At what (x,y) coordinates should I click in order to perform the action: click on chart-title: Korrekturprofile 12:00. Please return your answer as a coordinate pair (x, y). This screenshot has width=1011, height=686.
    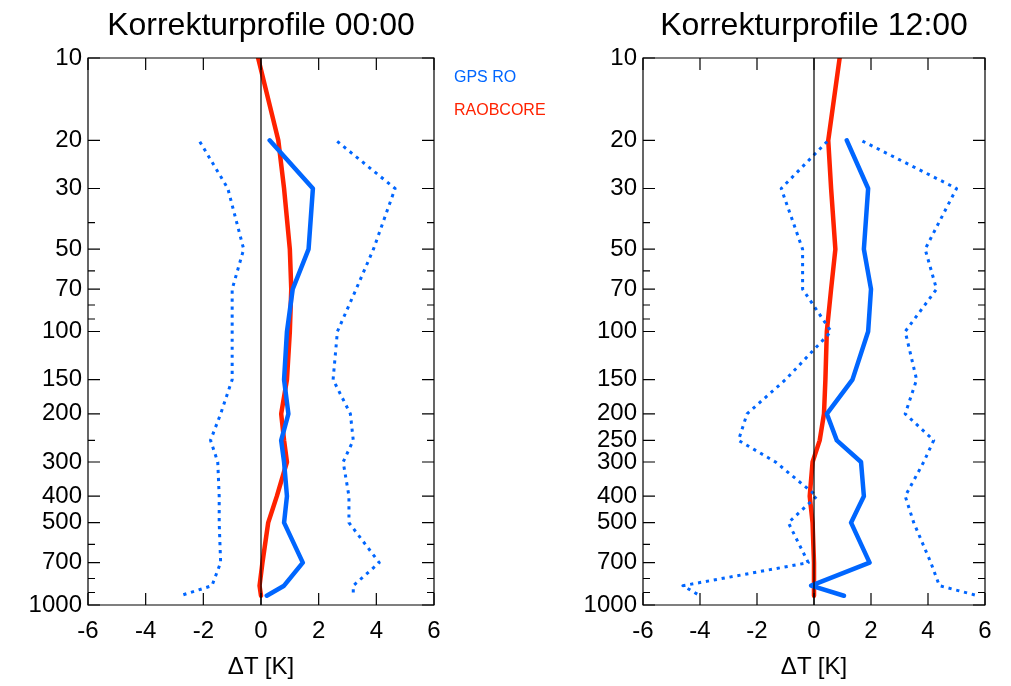
    Looking at the image, I should click on (814, 24).